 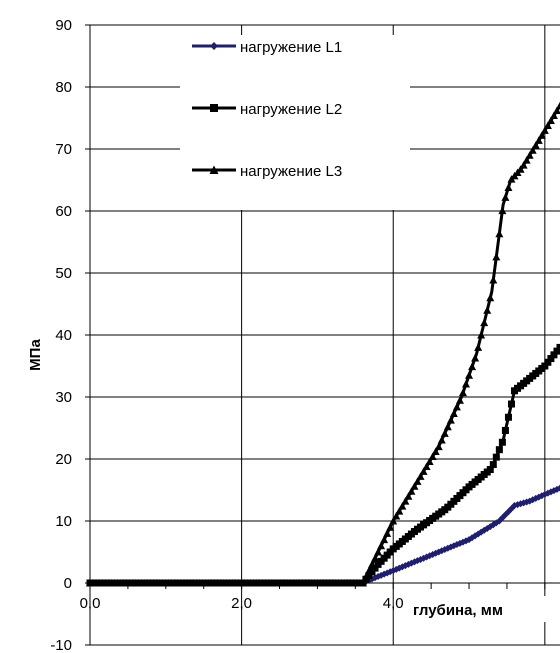 I want to click on x-axis-label-bg, so click(x=484, y=609).